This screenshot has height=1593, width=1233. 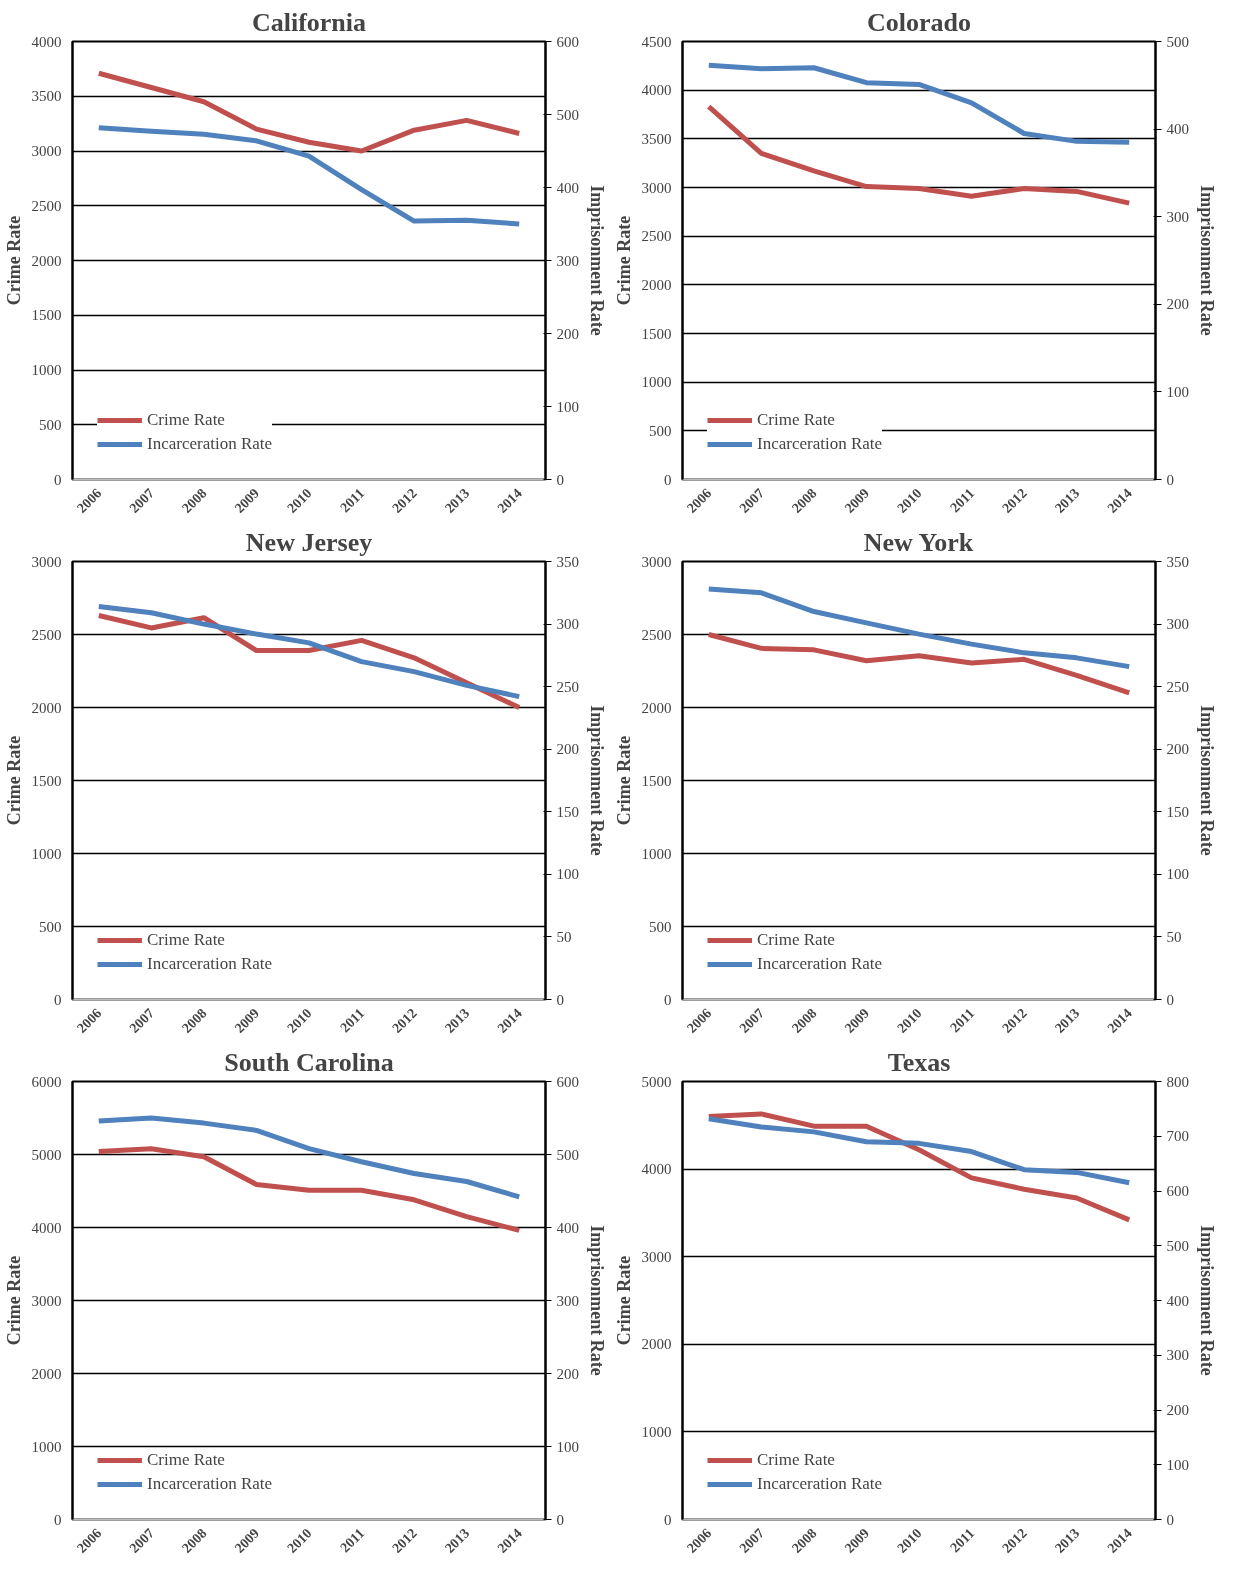 I want to click on y-tick-label: 6000, so click(x=46, y=1081).